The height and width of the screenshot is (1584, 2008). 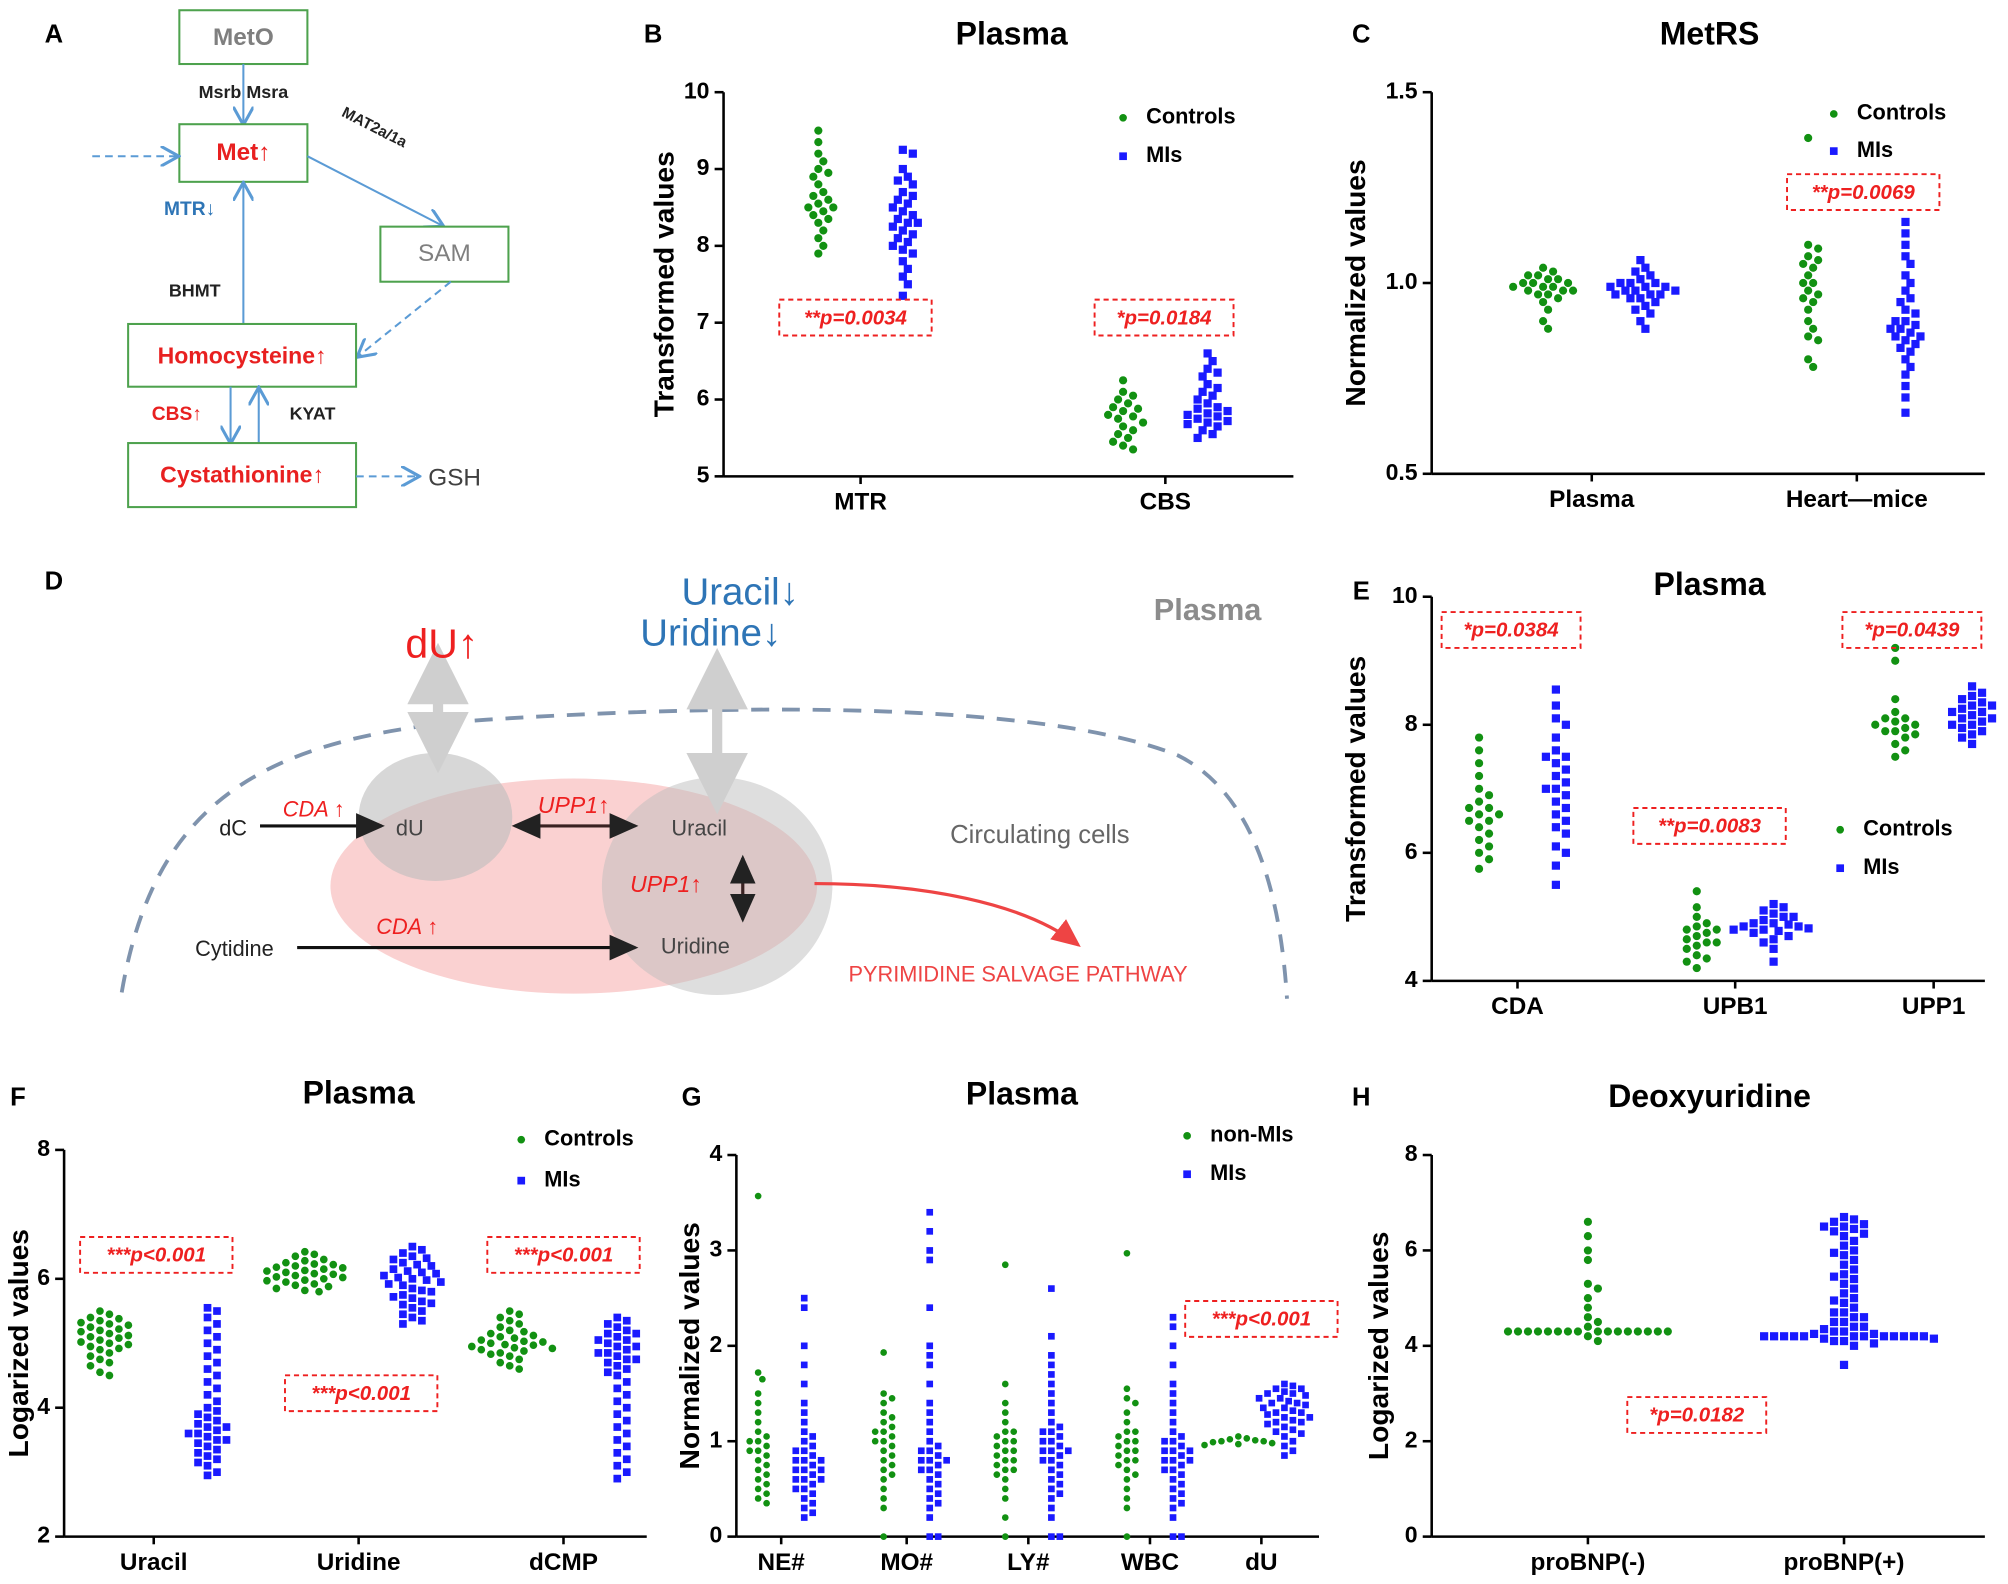 What do you see at coordinates (1907, 828) in the screenshot?
I see `legend-label: Controls` at bounding box center [1907, 828].